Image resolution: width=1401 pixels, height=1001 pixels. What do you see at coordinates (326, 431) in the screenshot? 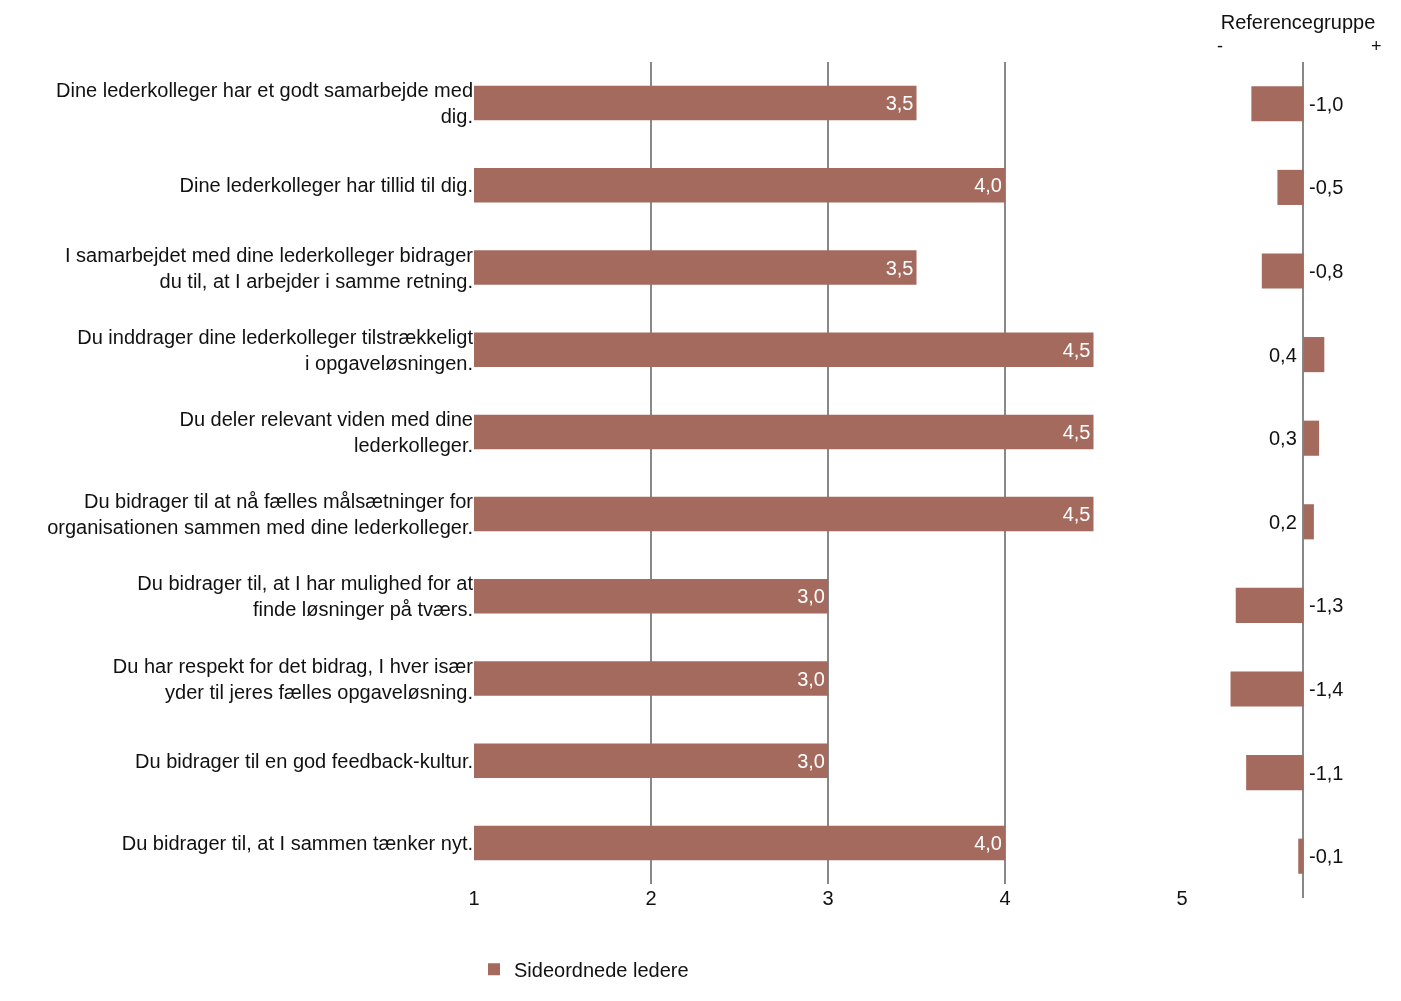
I see `y-tick-label: Du deler relevant viden med dine lederkolleger.` at bounding box center [326, 431].